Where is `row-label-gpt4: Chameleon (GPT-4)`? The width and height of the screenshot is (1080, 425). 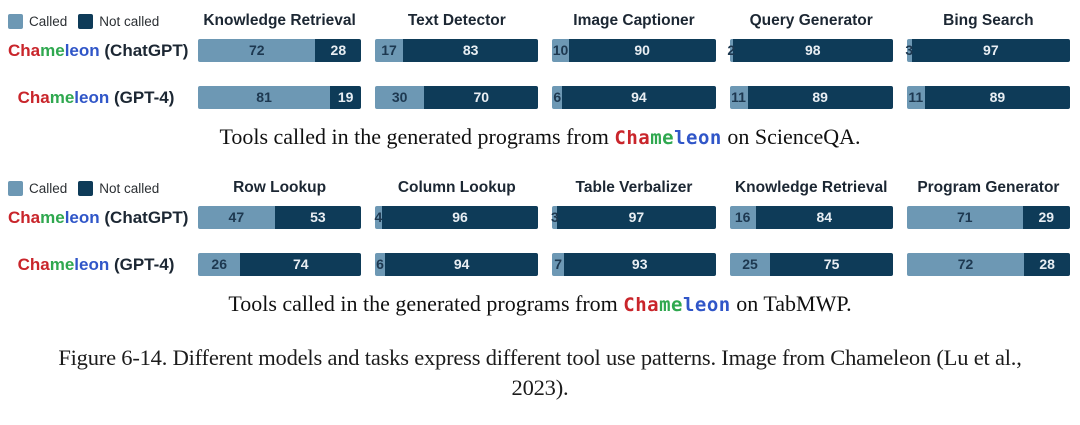
row-label-gpt4: Chameleon (GPT-4) is located at coordinates (96, 265).